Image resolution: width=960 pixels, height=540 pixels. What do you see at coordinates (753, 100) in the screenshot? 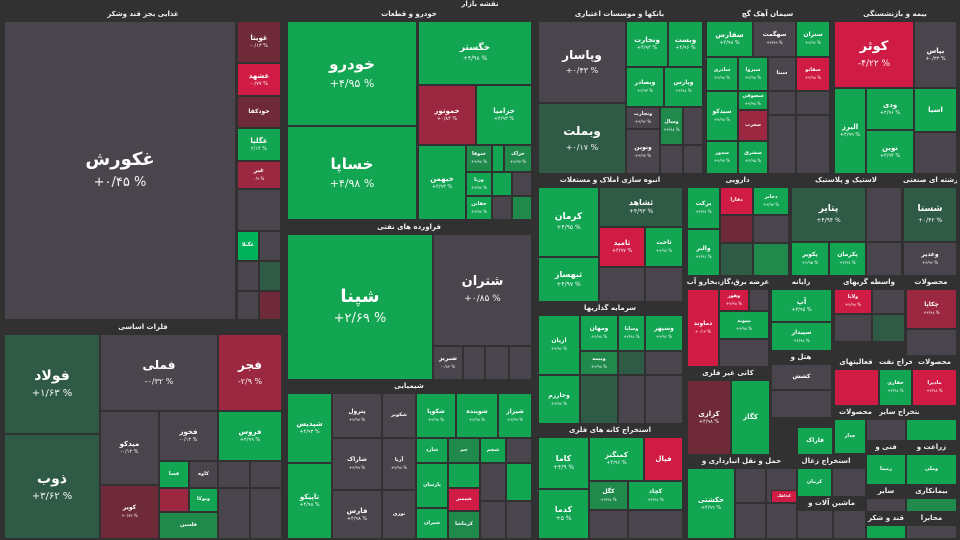
I see `stock-tile: سصوفی +۴/۹۸ %` at bounding box center [753, 100].